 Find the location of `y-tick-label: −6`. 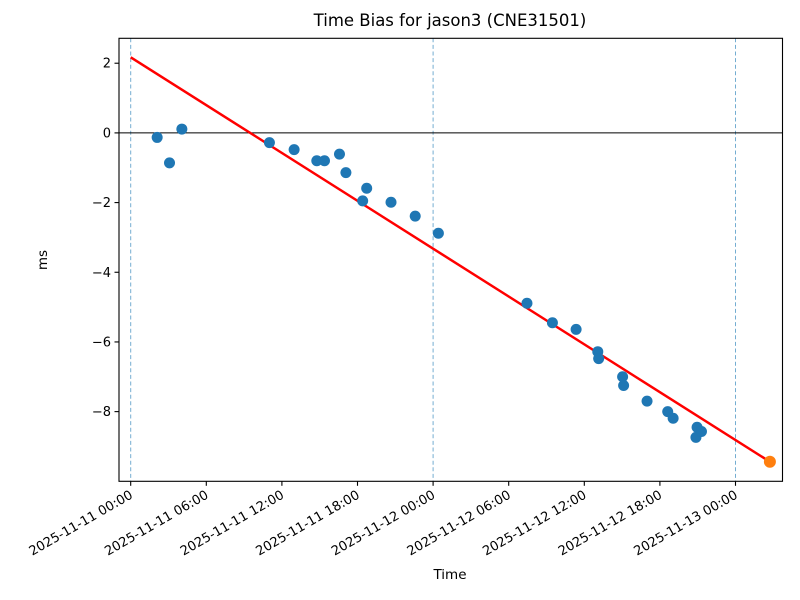

y-tick-label: −6 is located at coordinates (101, 342).